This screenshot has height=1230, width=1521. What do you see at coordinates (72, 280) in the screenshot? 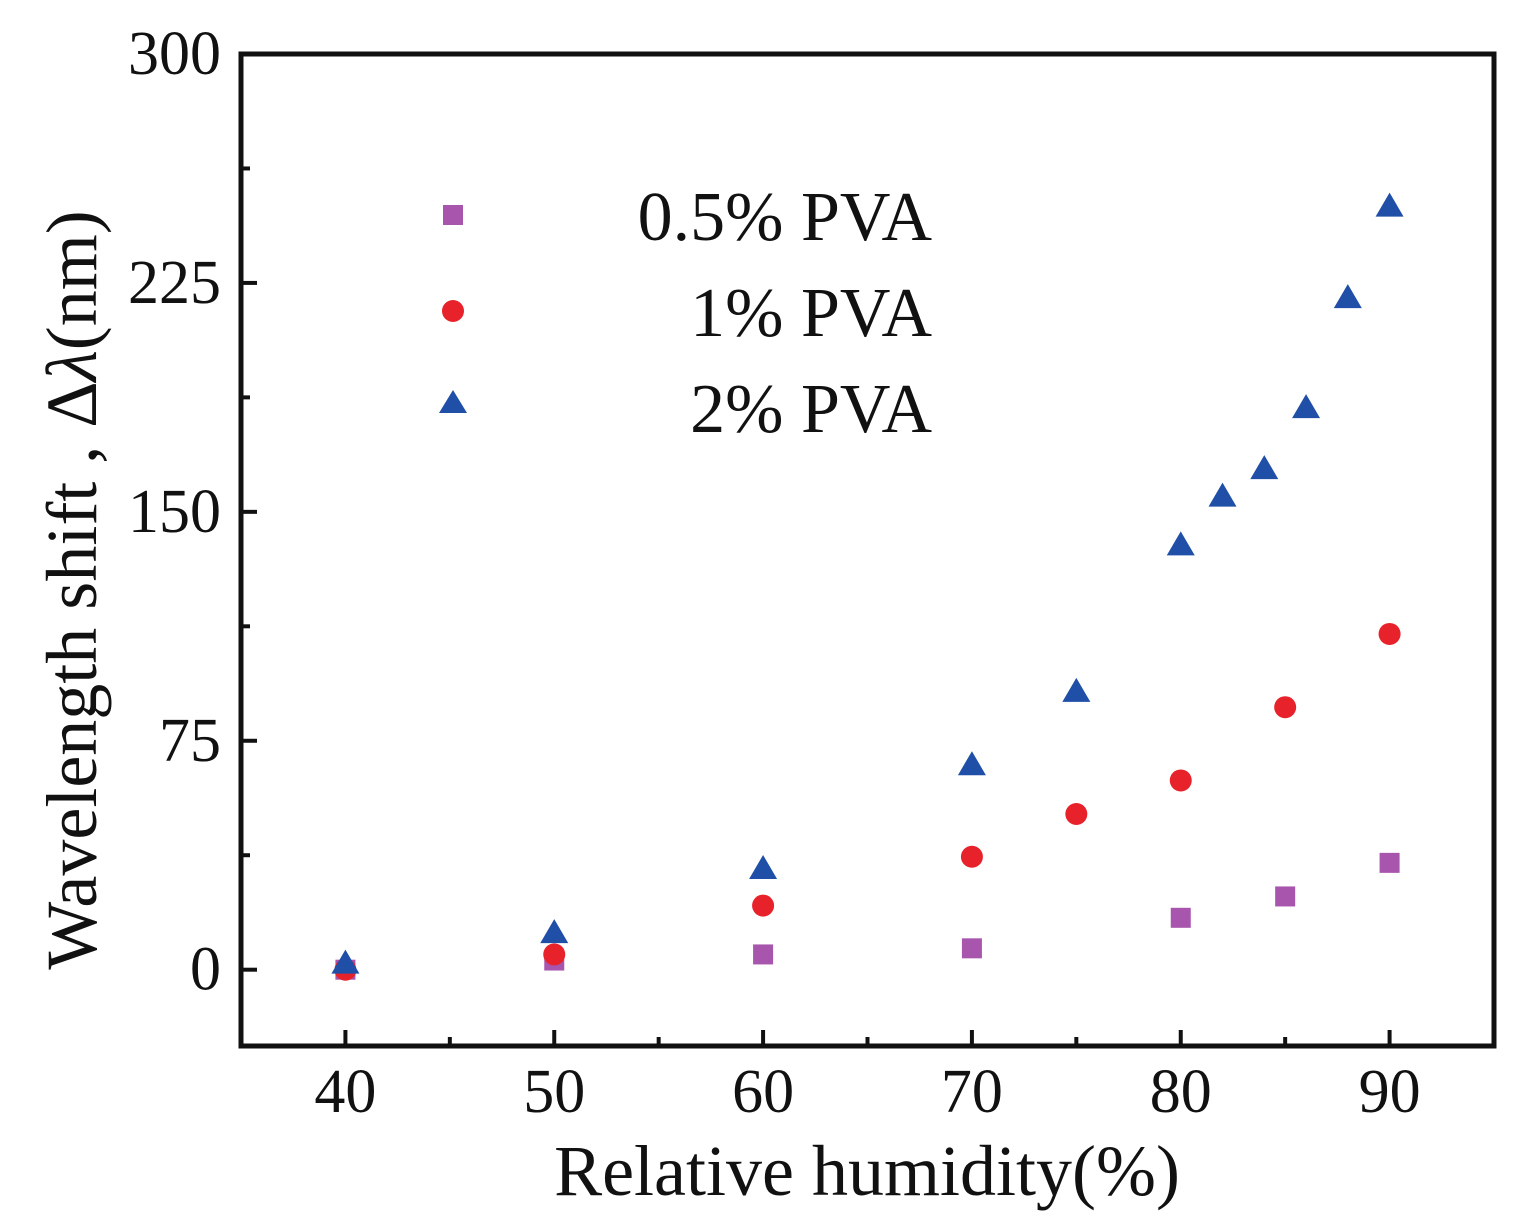
I see `y-axis-title-unit: (nm)` at bounding box center [72, 280].